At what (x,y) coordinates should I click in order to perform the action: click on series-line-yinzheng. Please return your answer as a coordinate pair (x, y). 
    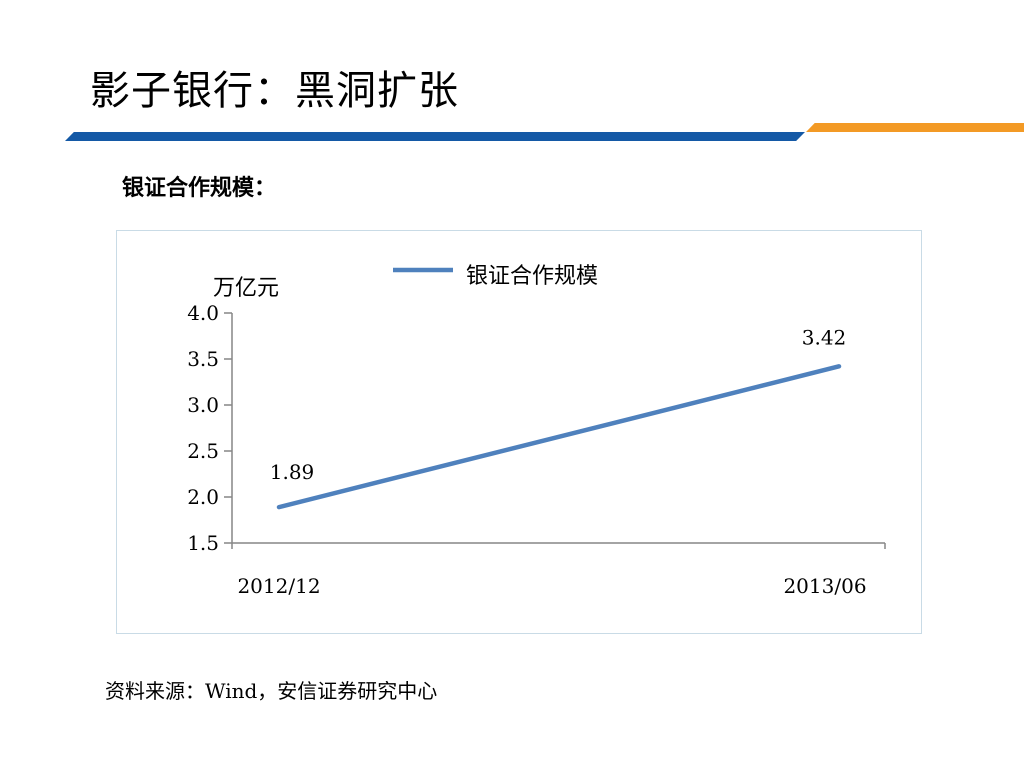
    Looking at the image, I should click on (559, 437).